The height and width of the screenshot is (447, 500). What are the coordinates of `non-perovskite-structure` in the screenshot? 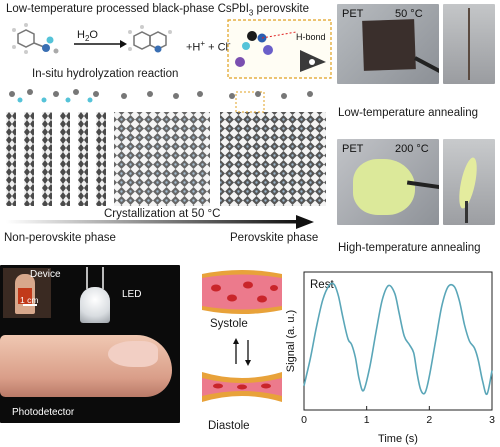 It's located at (56, 147).